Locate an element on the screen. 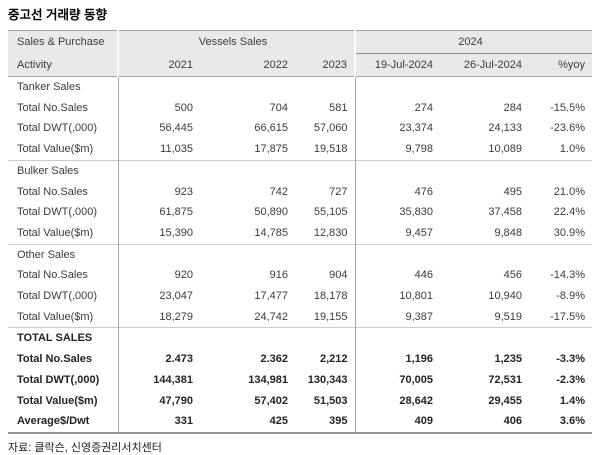 The width and height of the screenshot is (600, 455). value-cell: 456 is located at coordinates (512, 275).